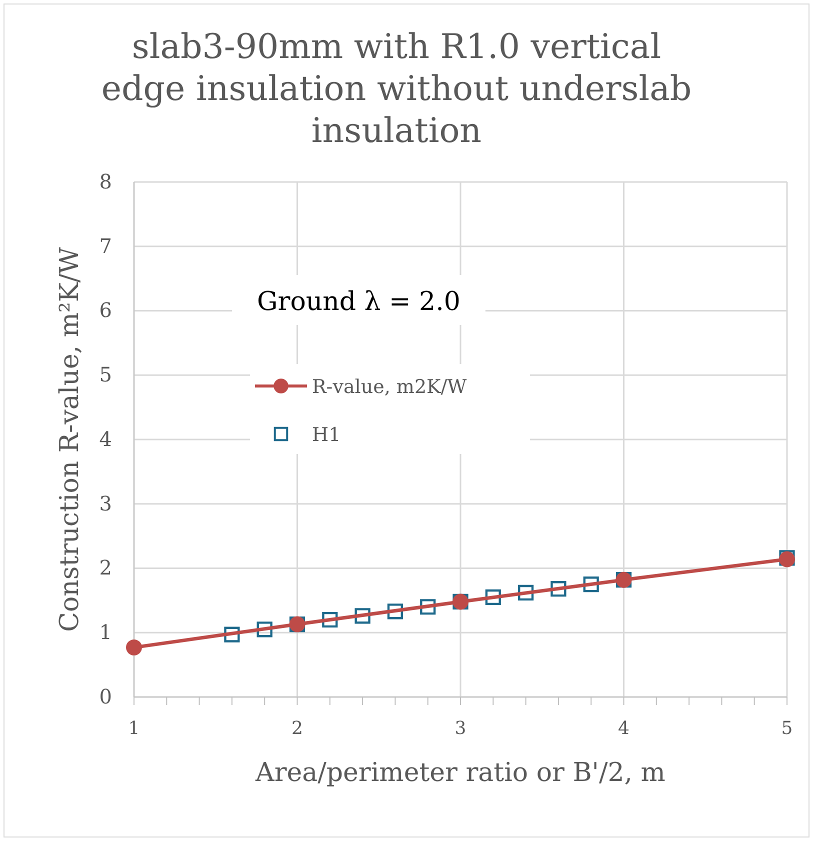 This screenshot has height=841, width=813. What do you see at coordinates (787, 728) in the screenshot?
I see `x-tick-label: 5` at bounding box center [787, 728].